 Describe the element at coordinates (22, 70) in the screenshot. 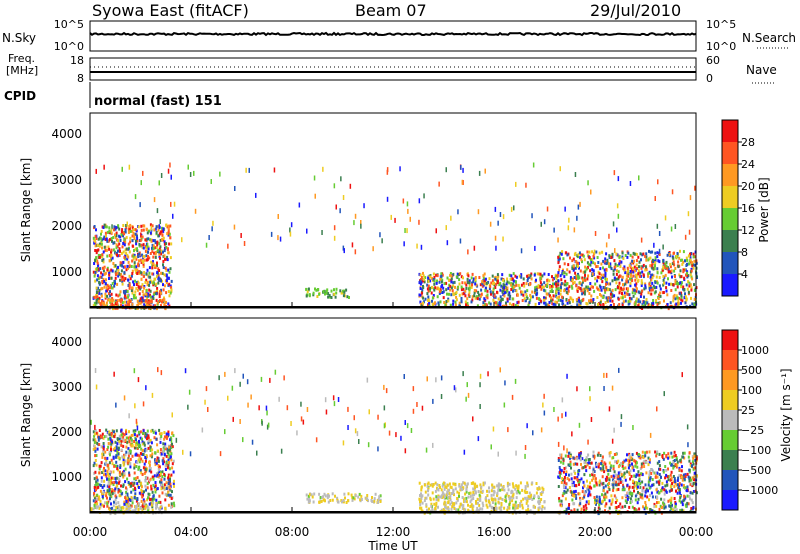

I see `freq-label-bottom: [MHz]` at that location.